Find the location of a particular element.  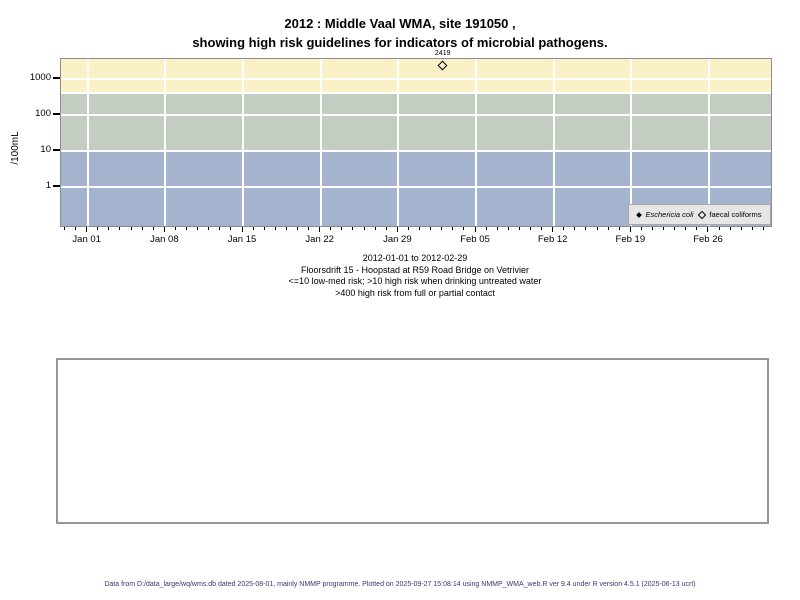

data-point-label: 2419 is located at coordinates (442, 54).